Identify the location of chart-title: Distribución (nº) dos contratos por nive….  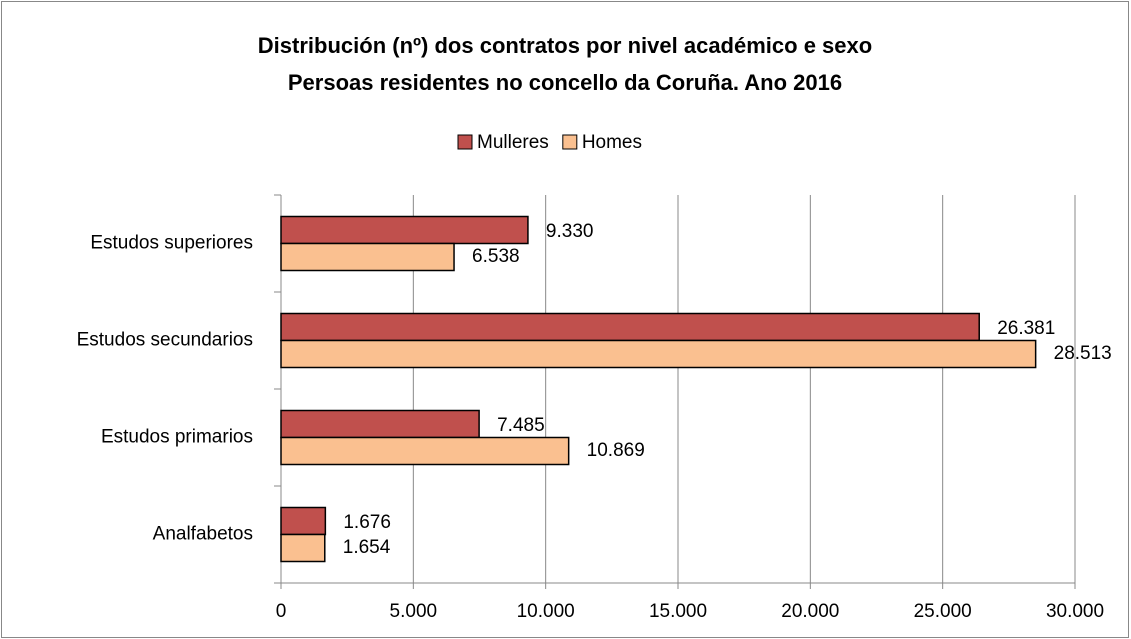
(565, 45).